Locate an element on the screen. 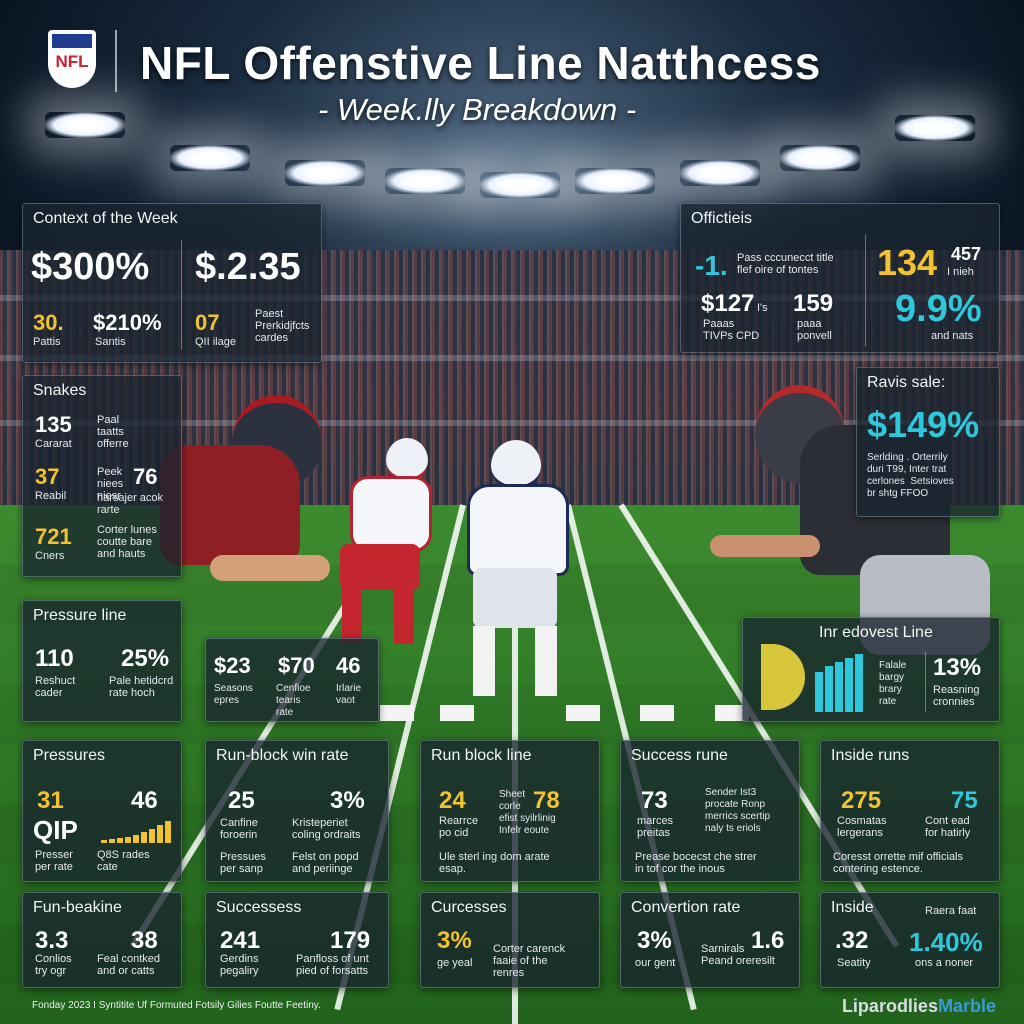 The image size is (1024, 1024). stat-desc: Ule sterl ing dom arate esap. is located at coordinates (494, 863).